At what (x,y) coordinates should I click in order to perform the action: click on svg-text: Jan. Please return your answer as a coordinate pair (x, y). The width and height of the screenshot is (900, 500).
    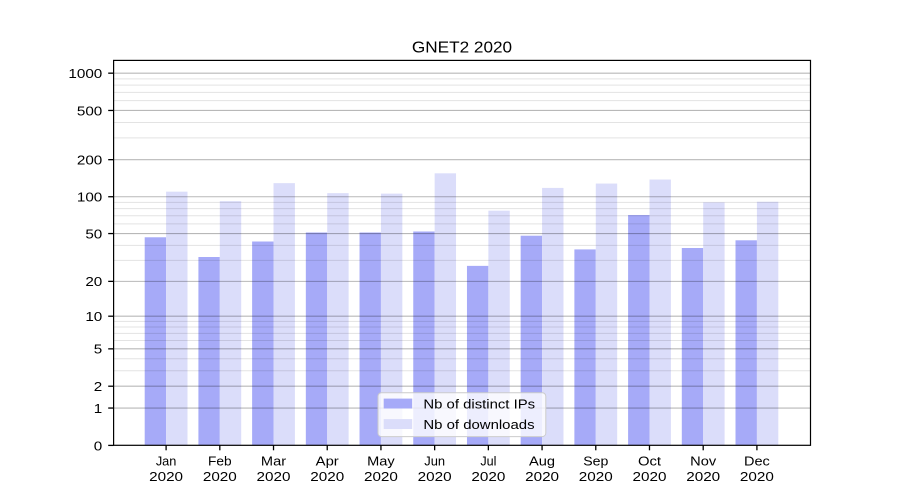
    Looking at the image, I should click on (166, 461).